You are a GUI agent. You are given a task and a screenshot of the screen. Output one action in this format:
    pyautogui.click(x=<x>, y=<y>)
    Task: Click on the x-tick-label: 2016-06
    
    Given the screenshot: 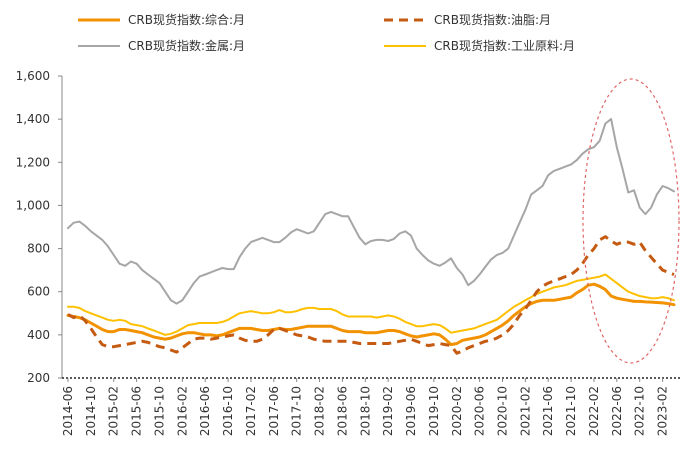 What is the action you would take?
    pyautogui.click(x=205, y=411)
    